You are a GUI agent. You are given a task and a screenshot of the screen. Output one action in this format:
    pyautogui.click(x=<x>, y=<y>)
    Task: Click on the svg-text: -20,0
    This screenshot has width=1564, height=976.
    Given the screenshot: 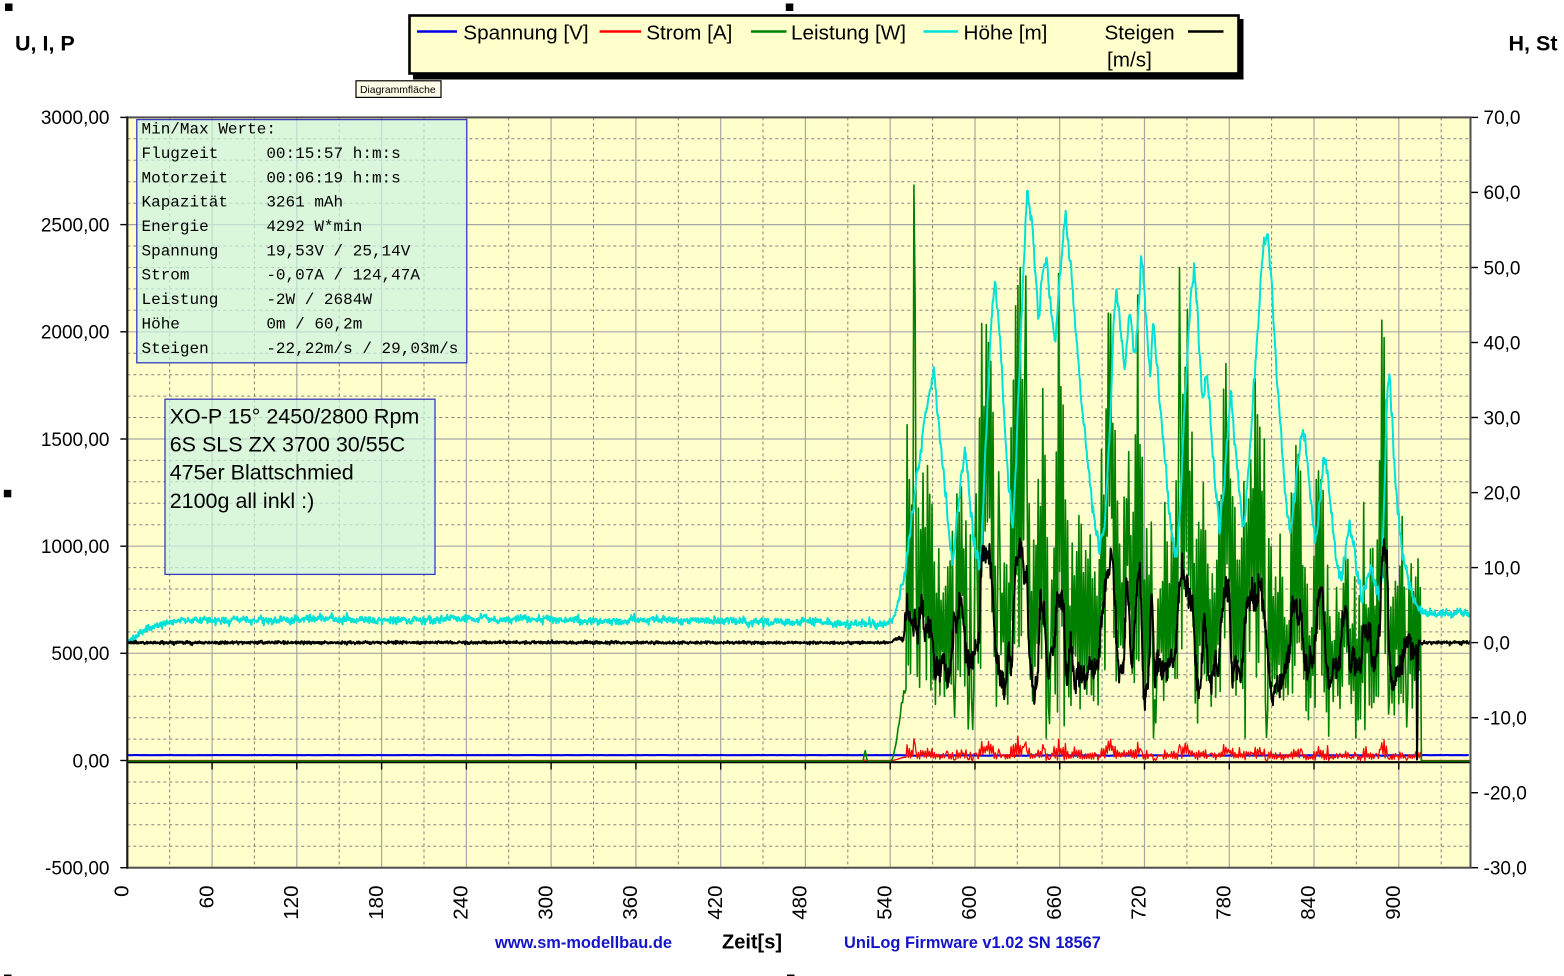 What is the action you would take?
    pyautogui.click(x=1505, y=794)
    